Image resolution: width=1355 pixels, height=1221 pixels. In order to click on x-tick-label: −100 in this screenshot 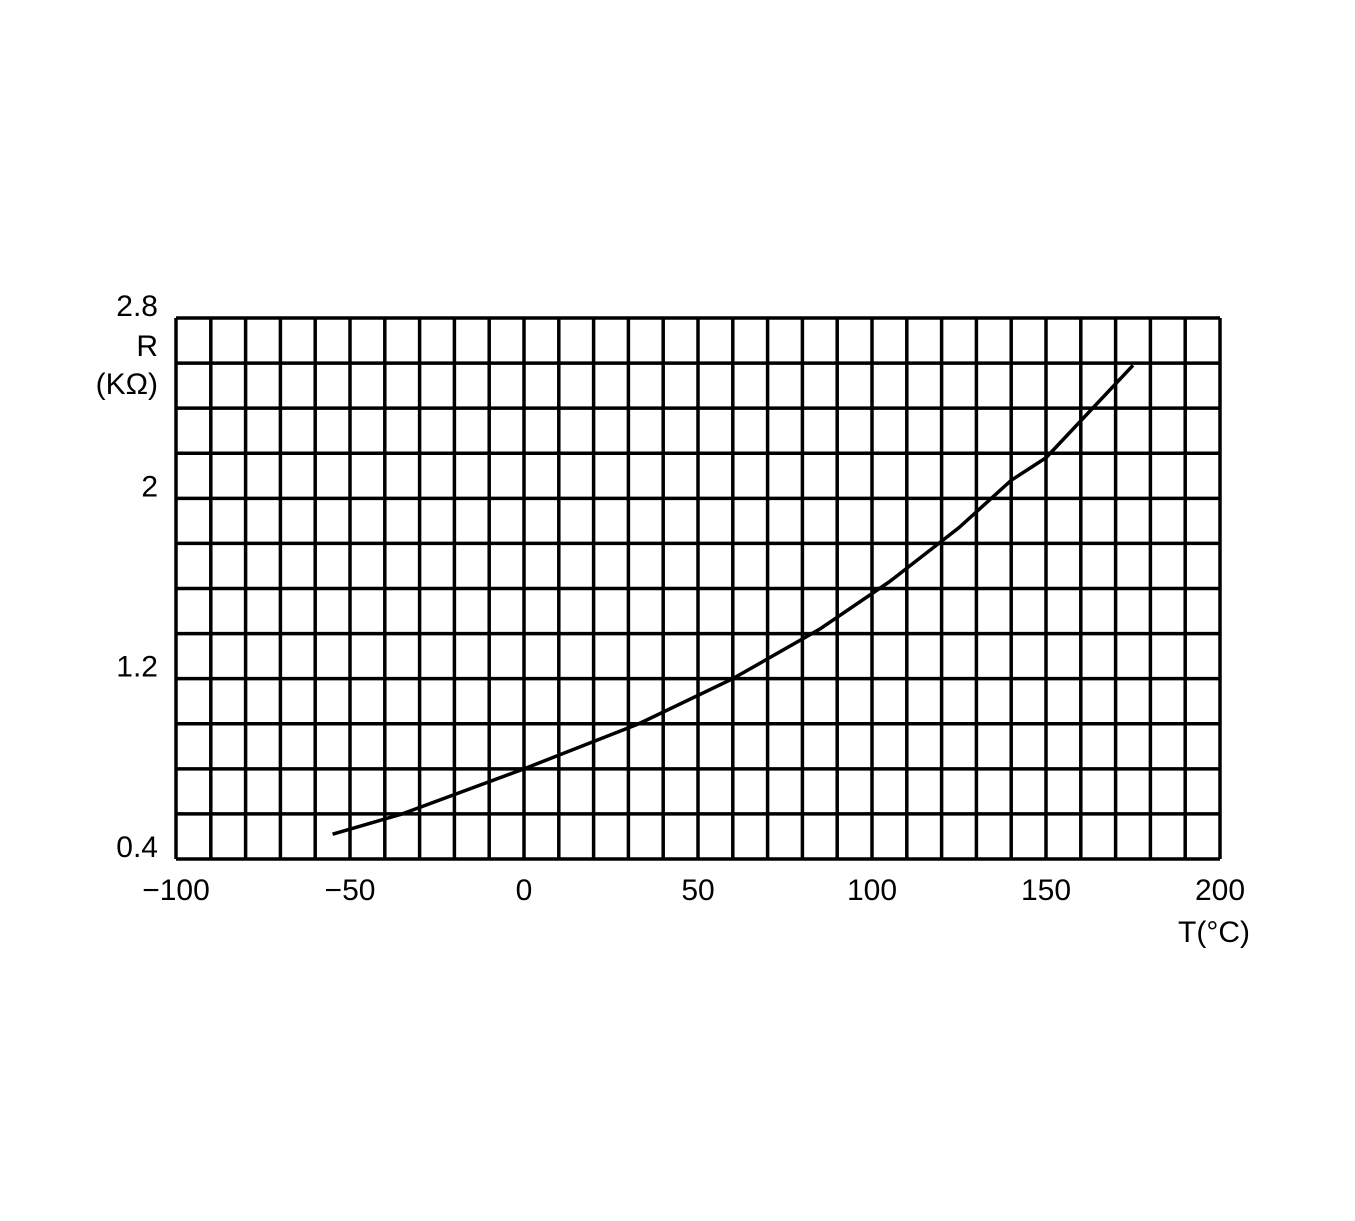, I will do `click(176, 890)`.